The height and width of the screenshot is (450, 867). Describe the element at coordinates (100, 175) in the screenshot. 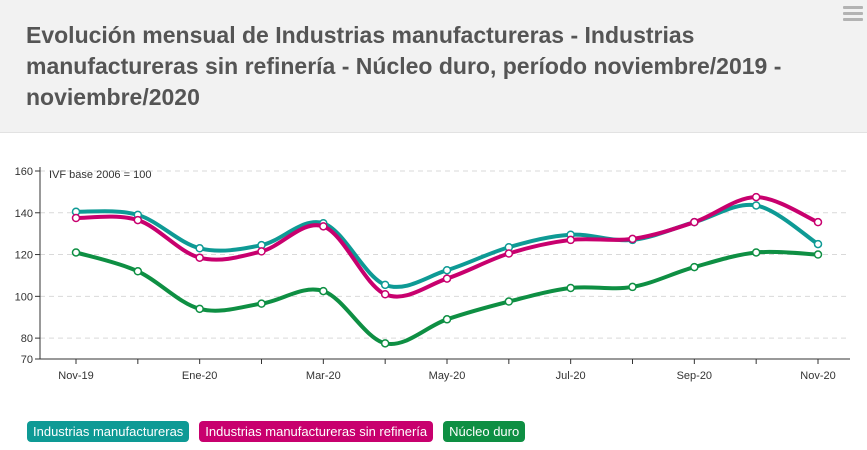

I see `y-axis-label: IVF base 2006 = 100` at that location.